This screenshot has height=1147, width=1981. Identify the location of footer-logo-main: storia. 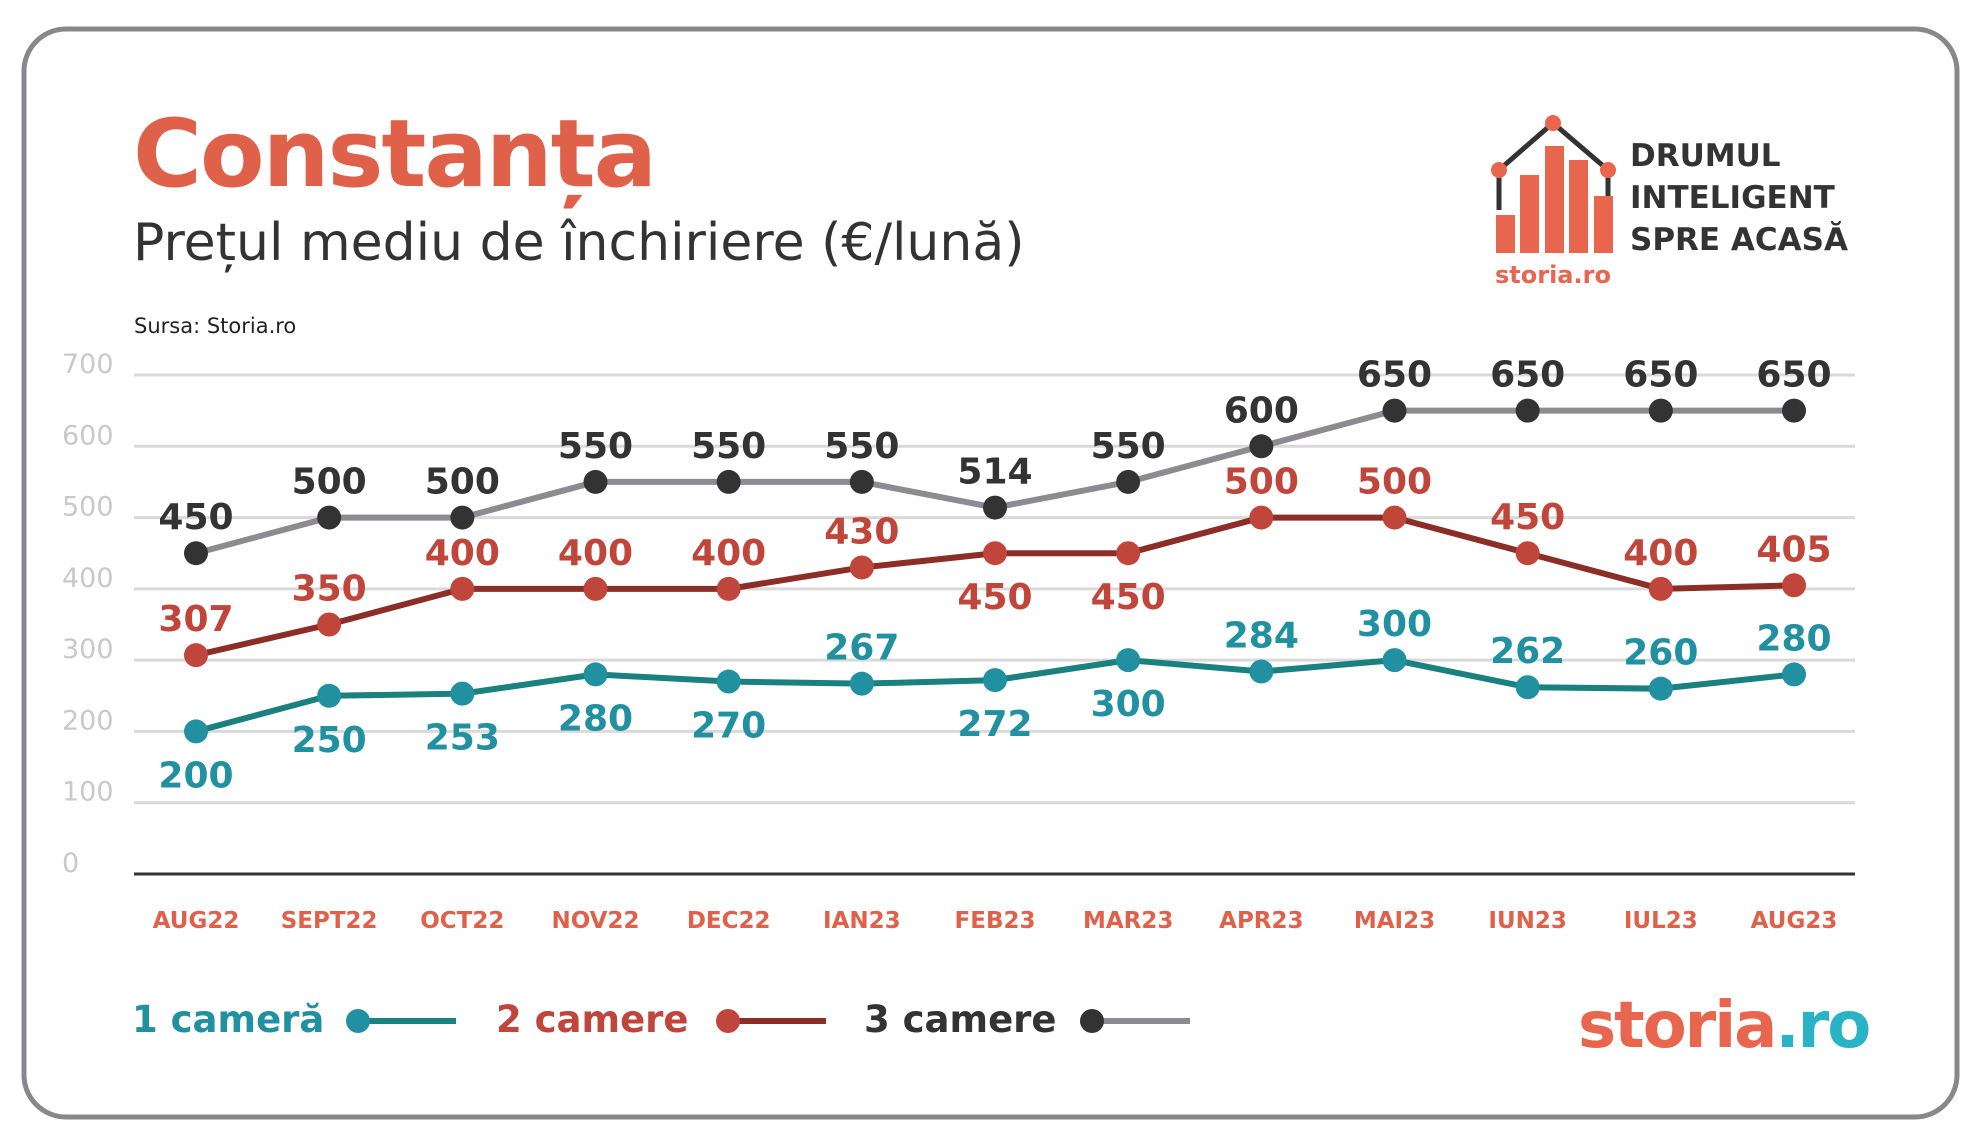
(1676, 1026).